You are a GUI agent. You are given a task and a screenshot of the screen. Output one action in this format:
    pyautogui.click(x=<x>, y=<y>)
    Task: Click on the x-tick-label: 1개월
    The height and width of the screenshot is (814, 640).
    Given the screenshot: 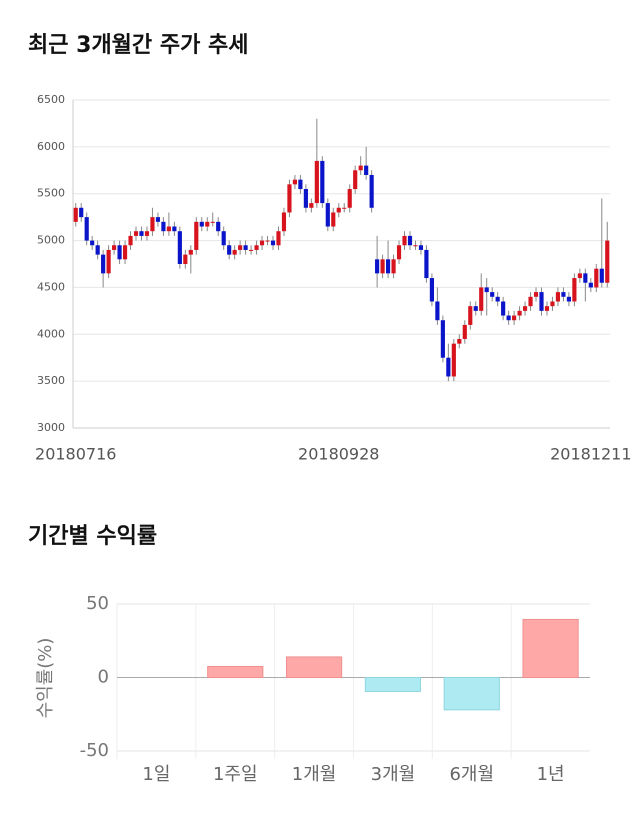 What is the action you would take?
    pyautogui.click(x=314, y=774)
    